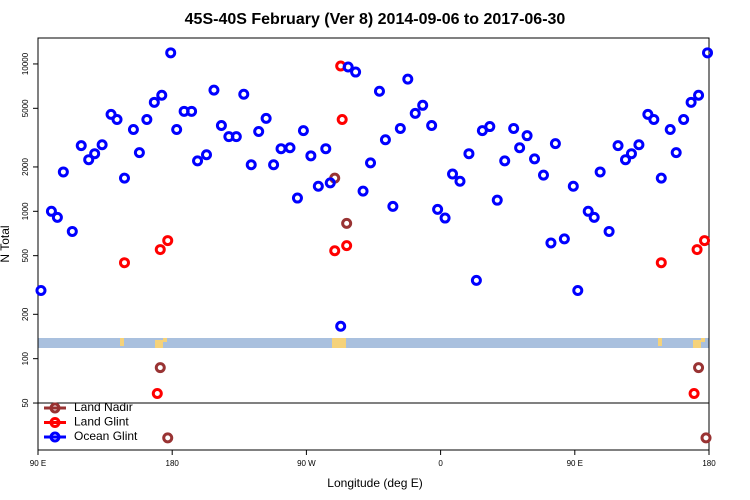  What do you see at coordinates (25, 166) in the screenshot?
I see `y-tick-label: 2000` at bounding box center [25, 166].